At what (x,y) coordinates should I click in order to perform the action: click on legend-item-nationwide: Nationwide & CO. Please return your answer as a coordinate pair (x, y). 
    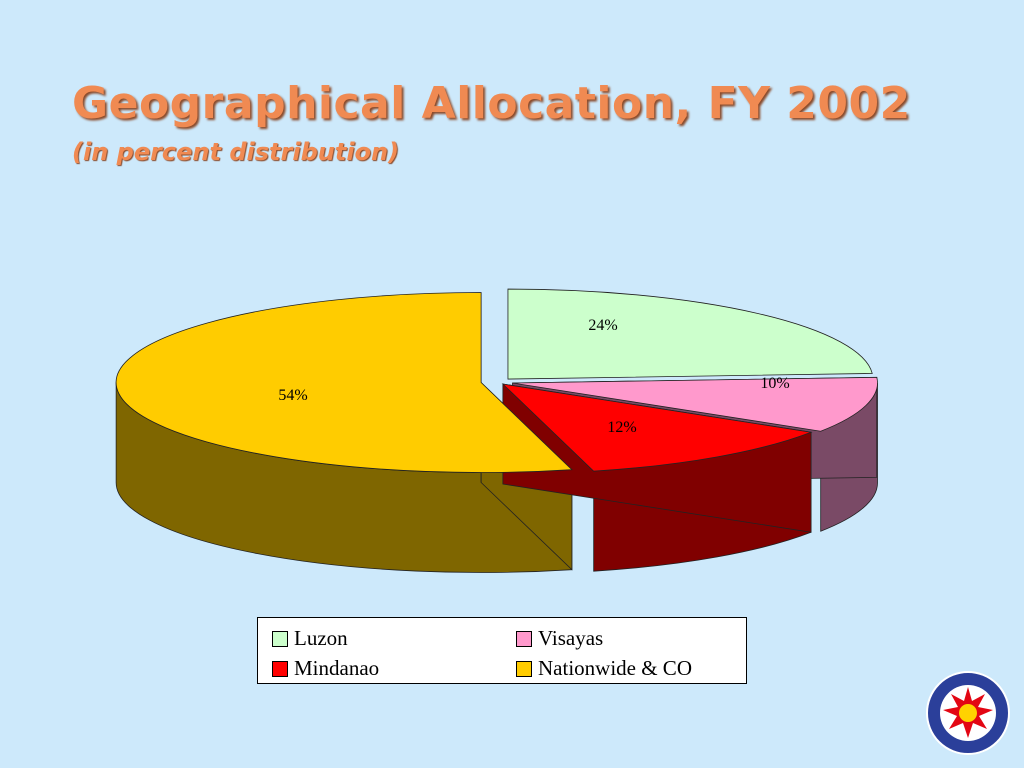
    Looking at the image, I should click on (604, 668).